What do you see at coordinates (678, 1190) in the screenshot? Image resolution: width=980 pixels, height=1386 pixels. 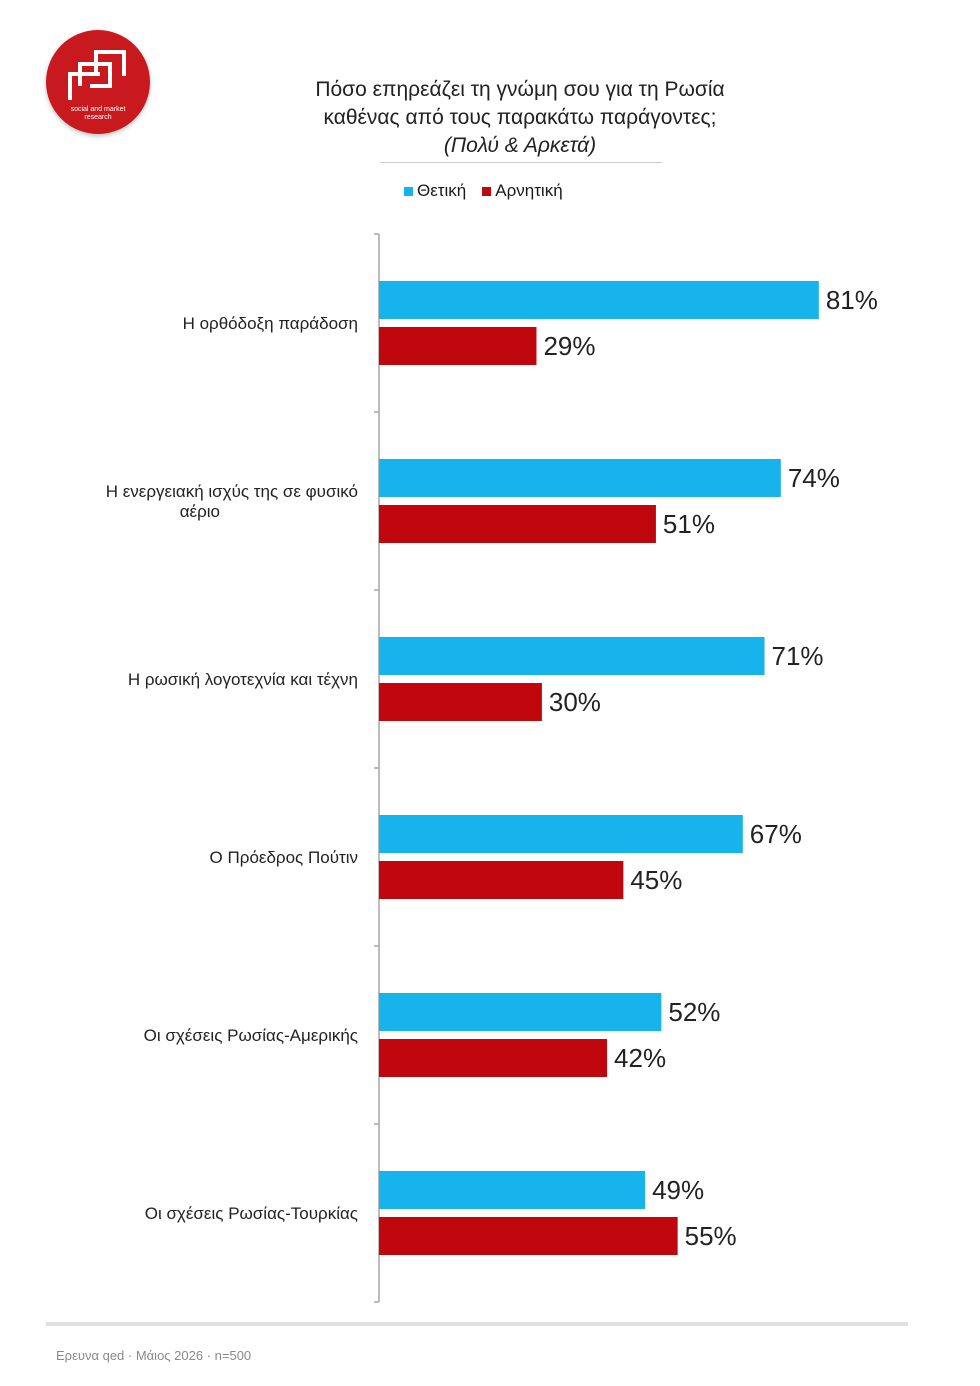 I see `data-label-positive: 49%` at bounding box center [678, 1190].